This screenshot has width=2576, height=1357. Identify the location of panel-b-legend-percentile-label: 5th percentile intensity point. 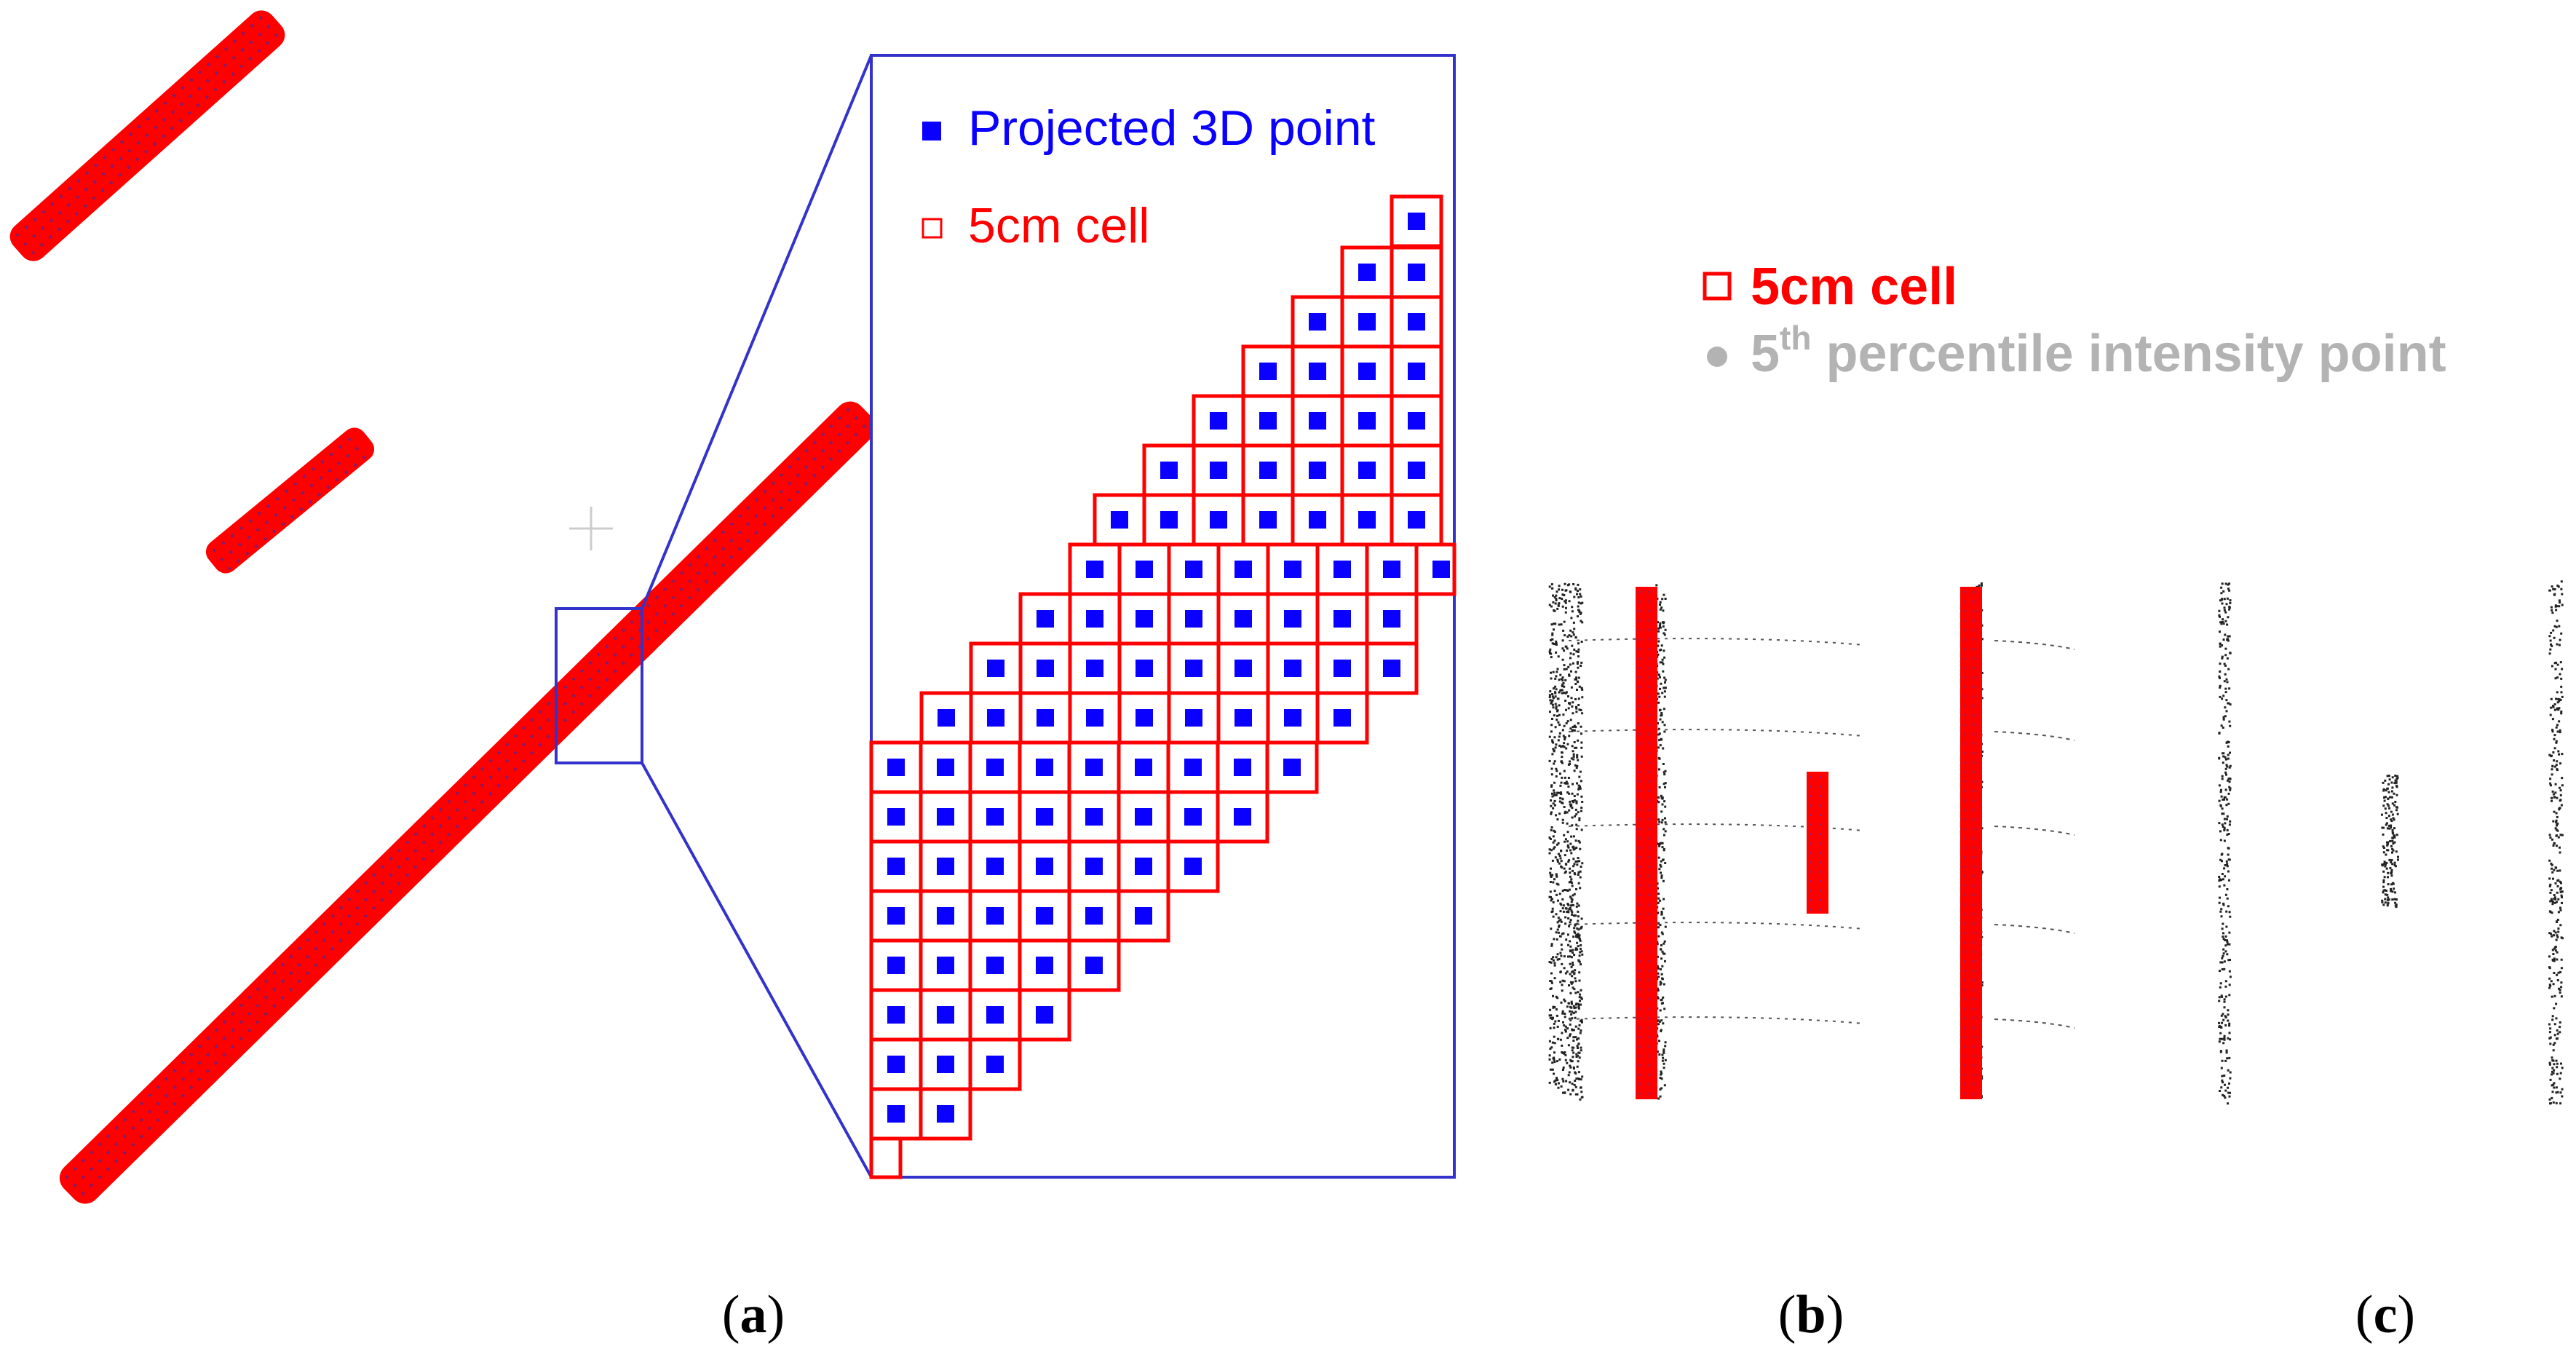
(2098, 351).